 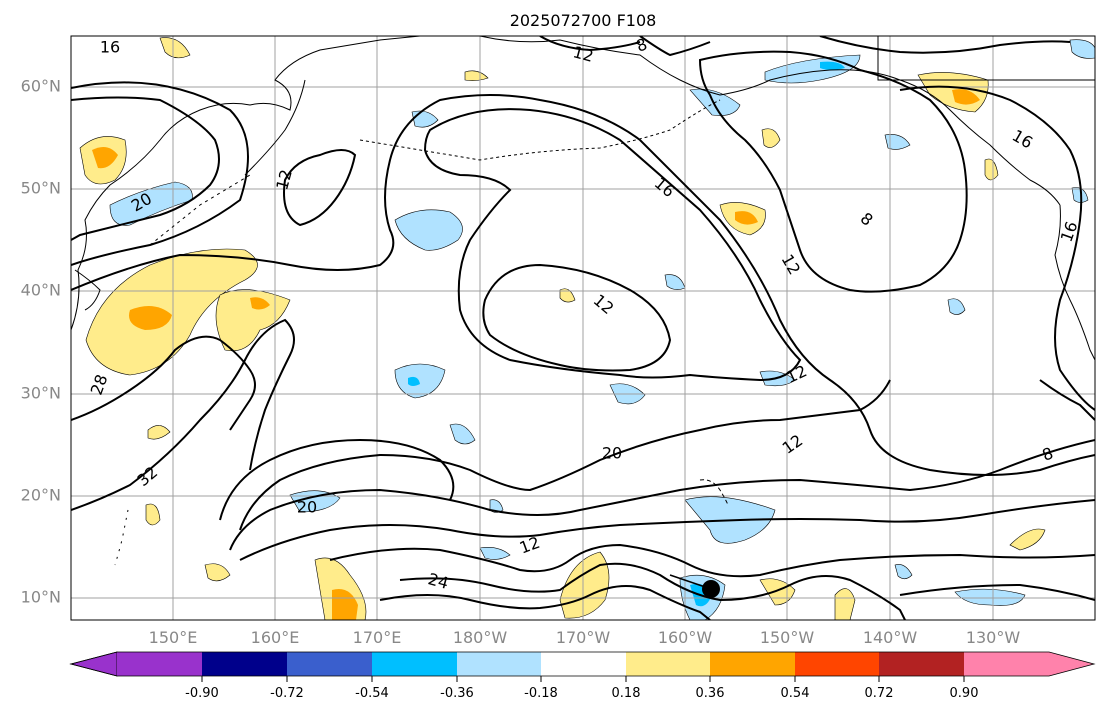 What do you see at coordinates (795, 693) in the screenshot?
I see `colorbar-label: 0.54` at bounding box center [795, 693].